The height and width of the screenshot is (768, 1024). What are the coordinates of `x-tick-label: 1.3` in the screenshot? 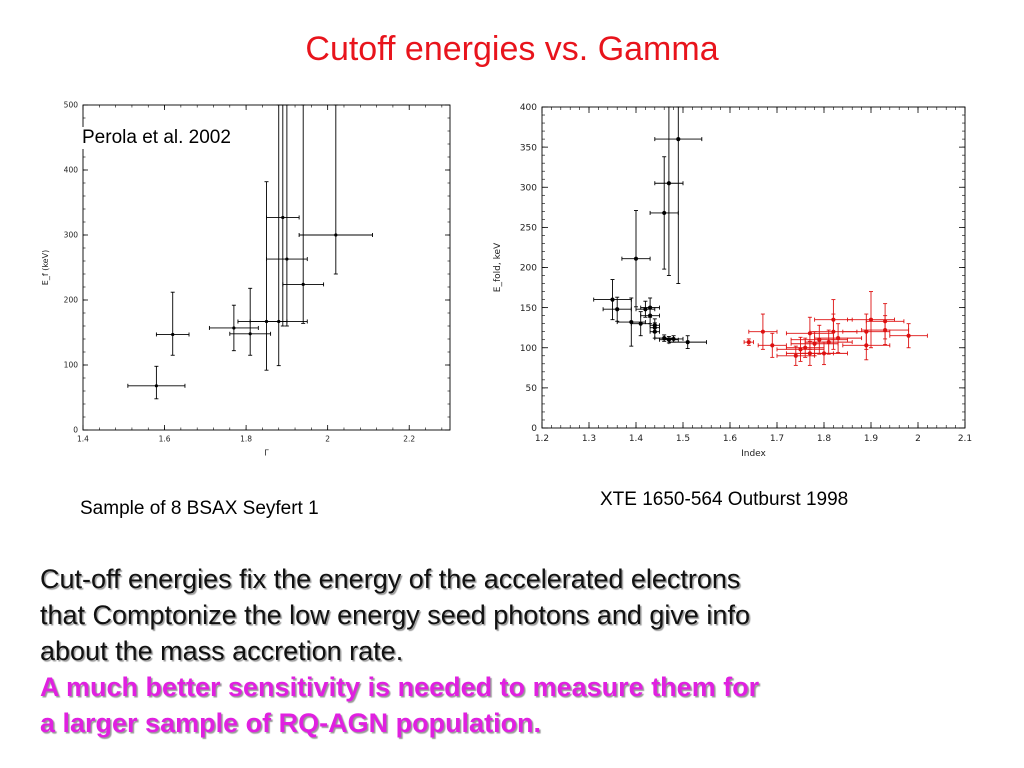 It's located at (589, 439).